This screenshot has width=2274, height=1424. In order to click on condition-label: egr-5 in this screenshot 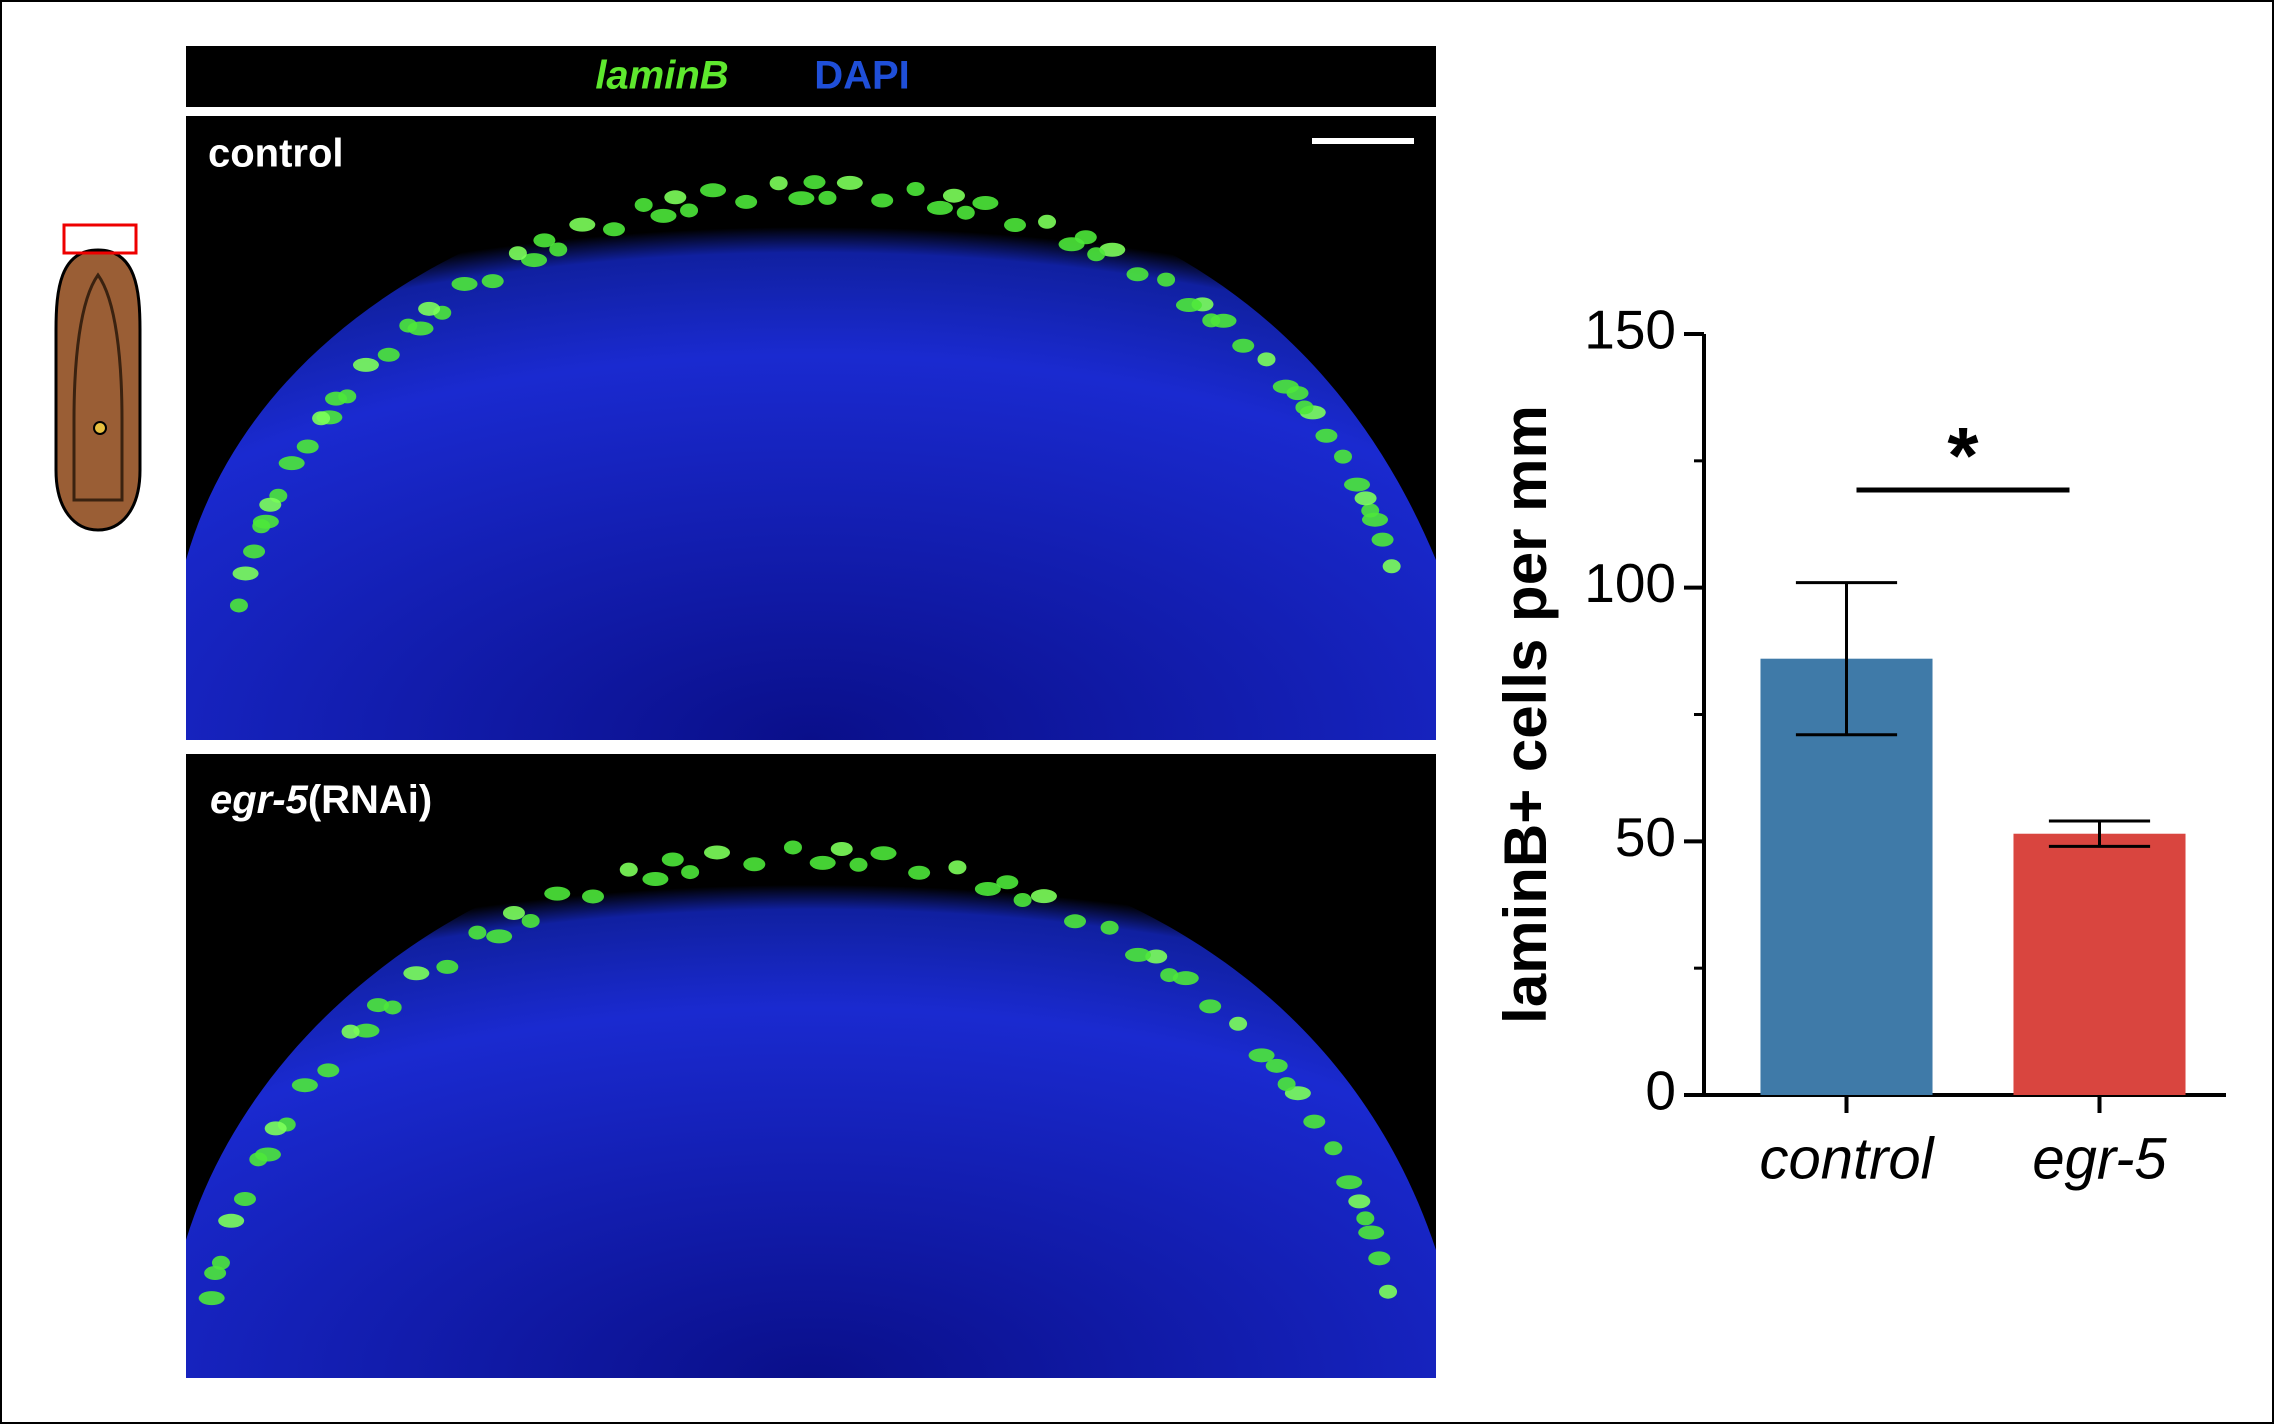, I will do `click(259, 800)`.